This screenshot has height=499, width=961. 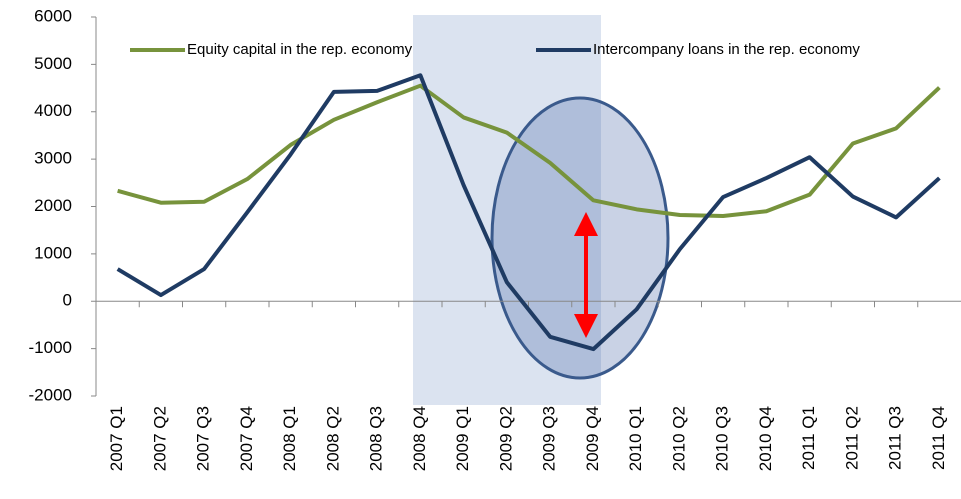 What do you see at coordinates (300, 49) in the screenshot?
I see `legend-label: Equity capital in the rep. economy` at bounding box center [300, 49].